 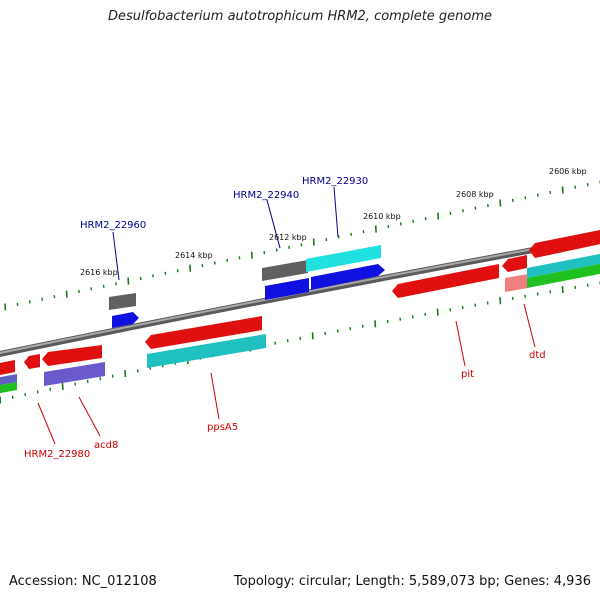 I want to click on scale-label-2614: 2614 kbp, so click(x=194, y=255).